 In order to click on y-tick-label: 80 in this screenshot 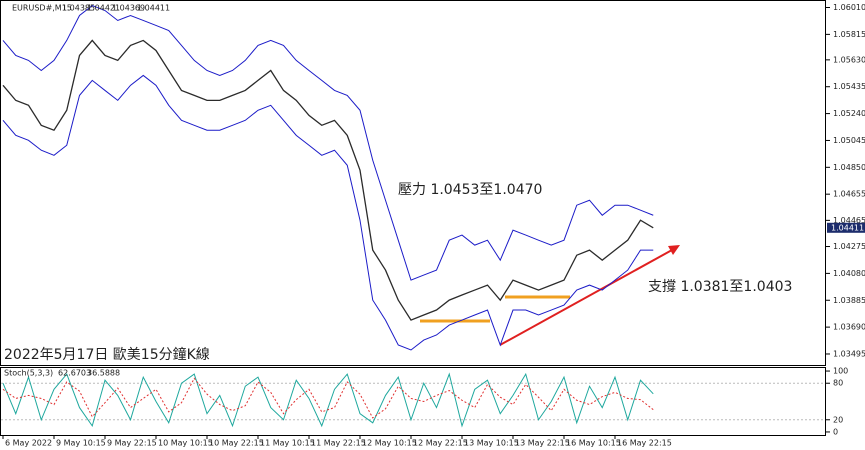, I will do `click(838, 383)`.